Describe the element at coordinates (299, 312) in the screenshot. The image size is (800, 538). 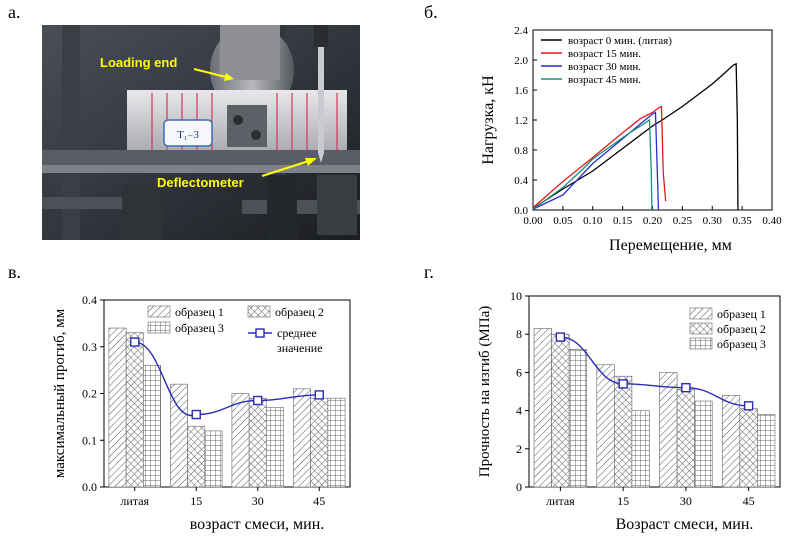
I see `legend-label: образец 2` at that location.